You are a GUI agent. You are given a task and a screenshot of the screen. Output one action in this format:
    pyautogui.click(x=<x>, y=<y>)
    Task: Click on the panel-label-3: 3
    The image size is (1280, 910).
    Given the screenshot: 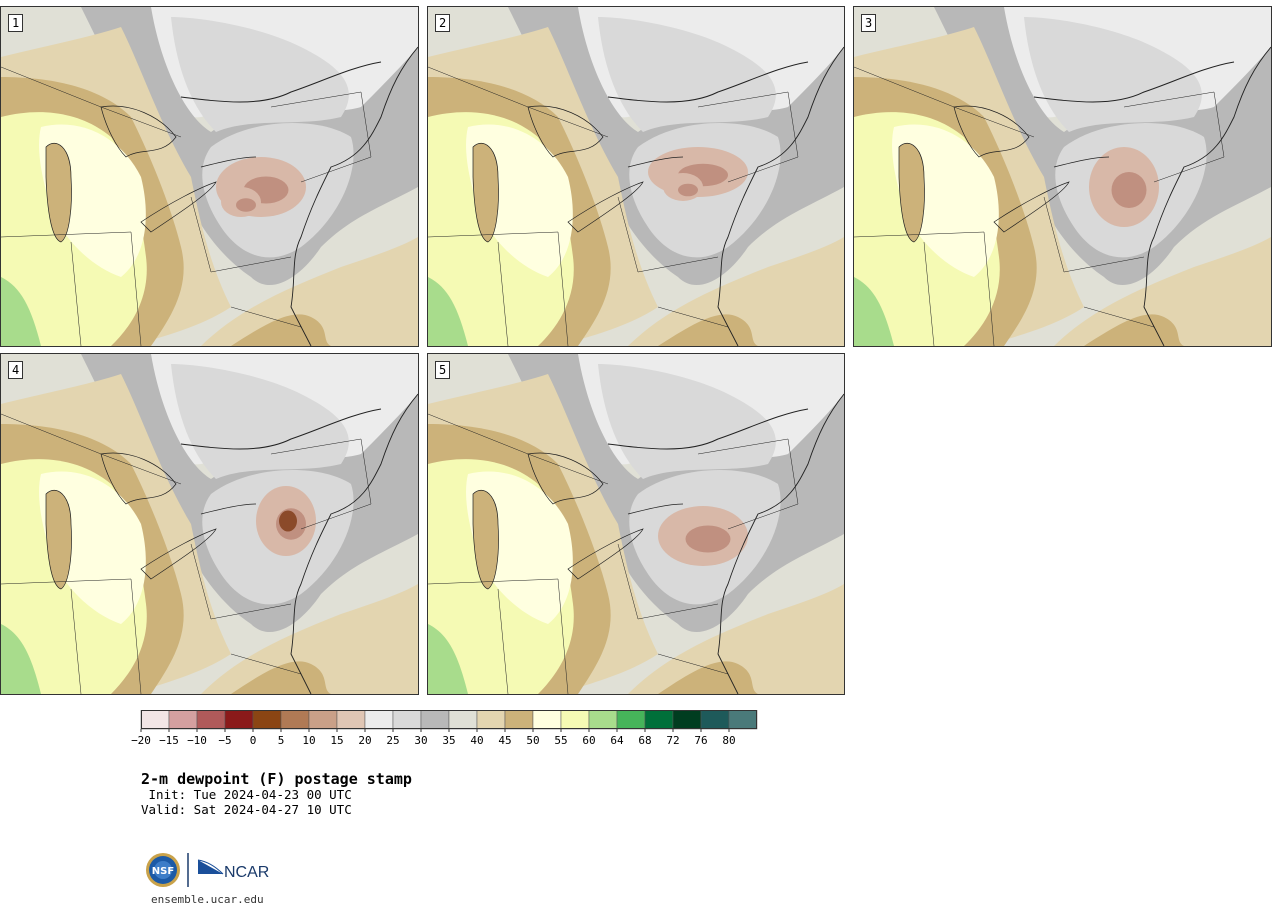 What is the action you would take?
    pyautogui.click(x=869, y=23)
    